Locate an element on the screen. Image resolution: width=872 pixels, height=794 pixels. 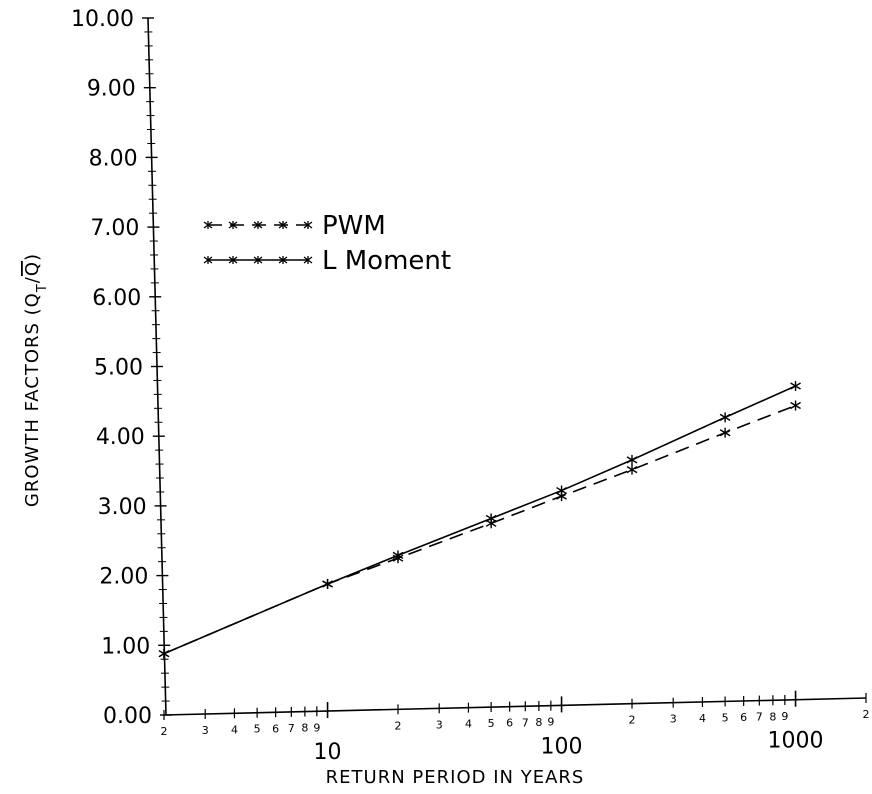
y-tick-label: 7.00 is located at coordinates (114, 228).